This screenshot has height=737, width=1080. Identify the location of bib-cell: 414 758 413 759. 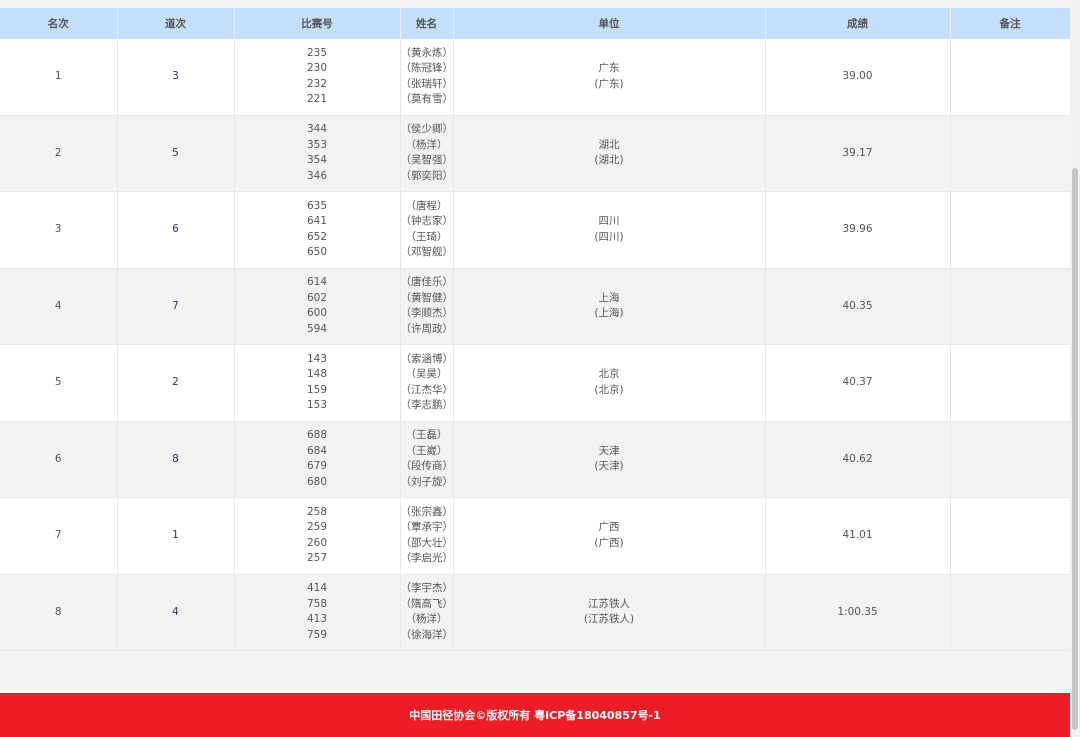
(317, 612).